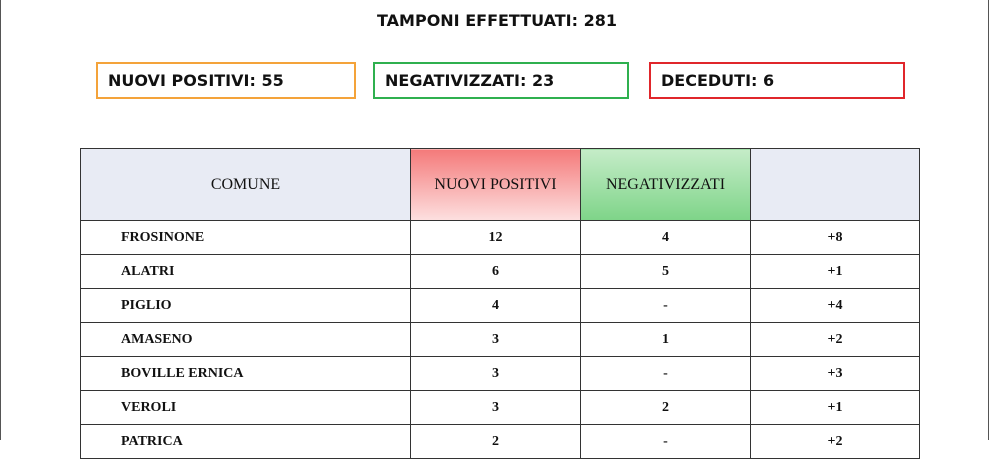 This screenshot has width=990, height=459. Describe the element at coordinates (665, 271) in the screenshot. I see `value-cell: 5` at that location.